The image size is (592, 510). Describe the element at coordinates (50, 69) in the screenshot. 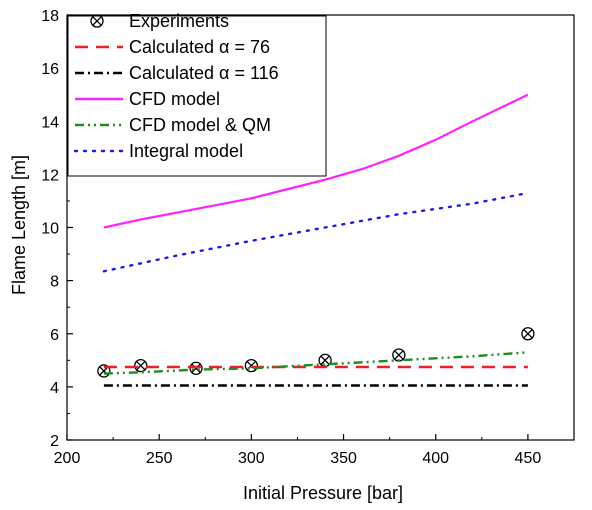

I see `y-tick-label: 16` at that location.